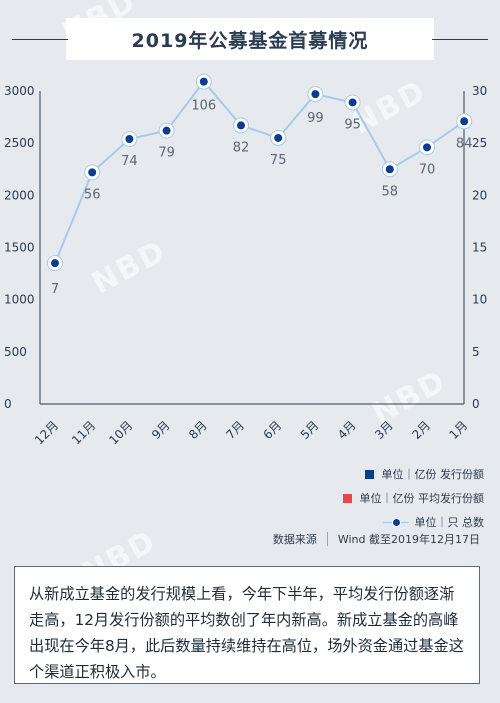 The height and width of the screenshot is (703, 500). I want to click on data-label: 75, so click(278, 160).